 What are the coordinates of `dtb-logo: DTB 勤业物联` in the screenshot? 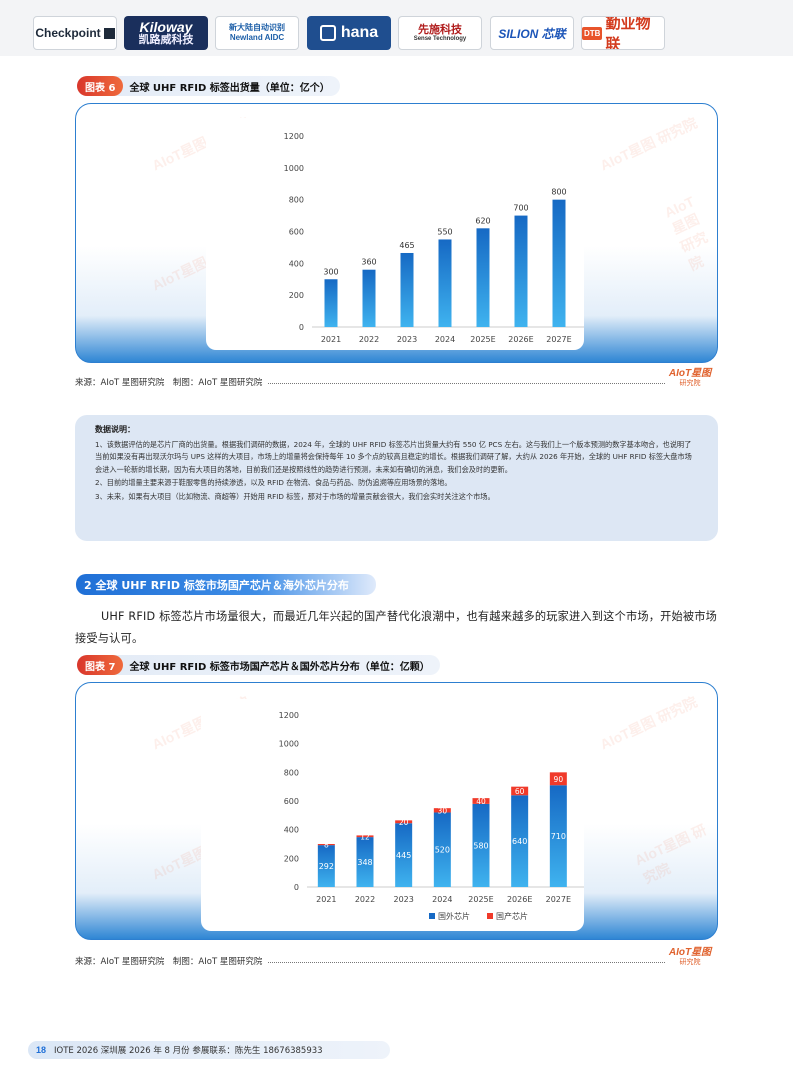 It's located at (623, 33).